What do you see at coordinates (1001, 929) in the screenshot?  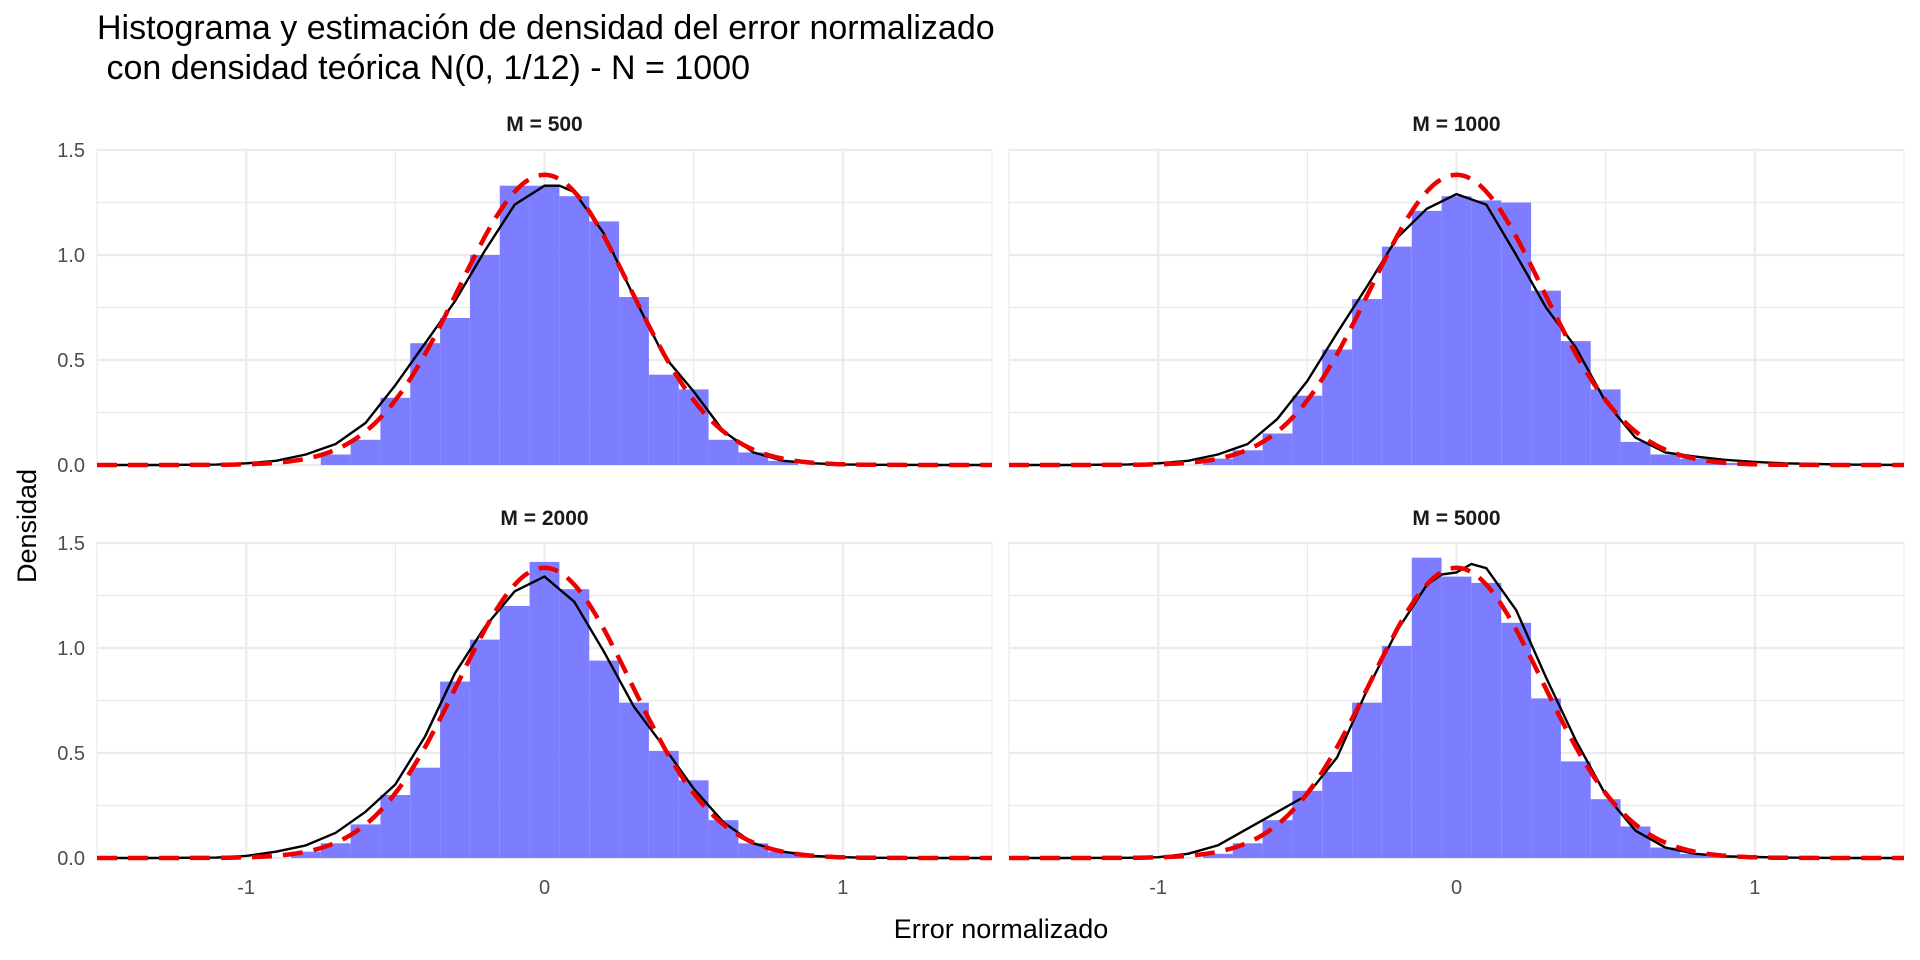 I see `x-axis-title: Error normalizado` at bounding box center [1001, 929].